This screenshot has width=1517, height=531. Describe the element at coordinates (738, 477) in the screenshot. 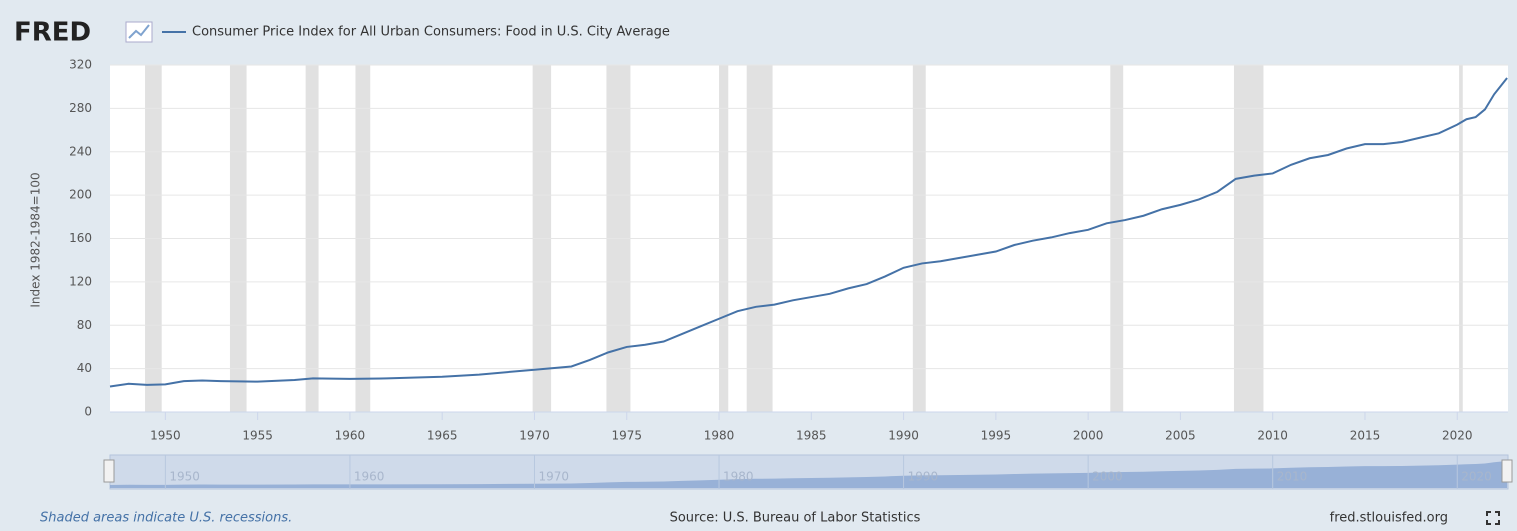

I see `navigator-tick-label: 1980` at that location.